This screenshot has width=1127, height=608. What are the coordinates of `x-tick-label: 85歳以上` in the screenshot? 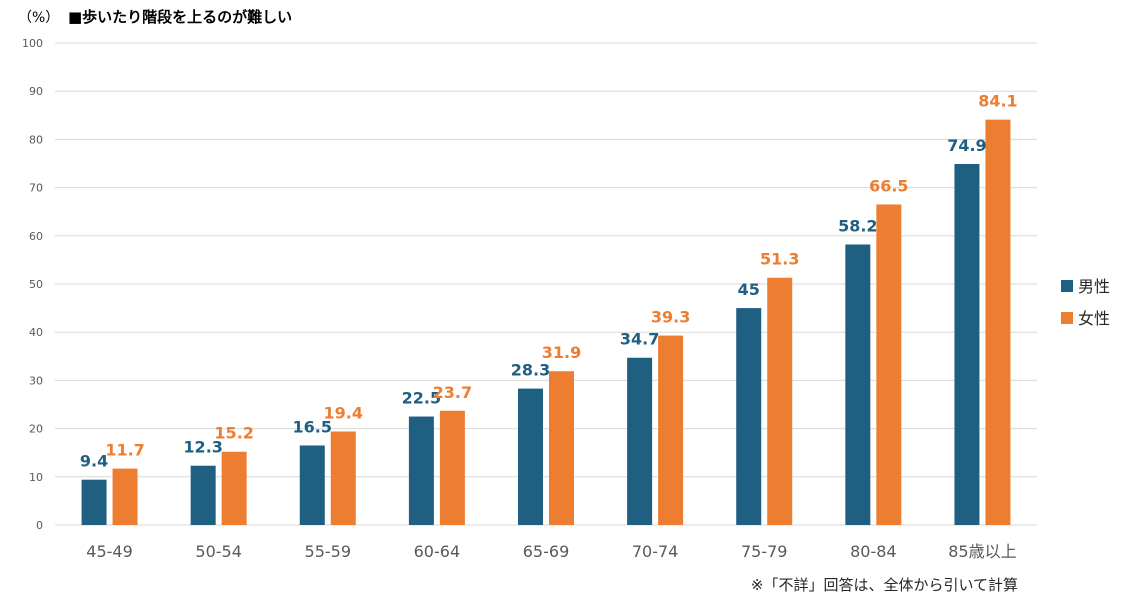 It's located at (982, 551).